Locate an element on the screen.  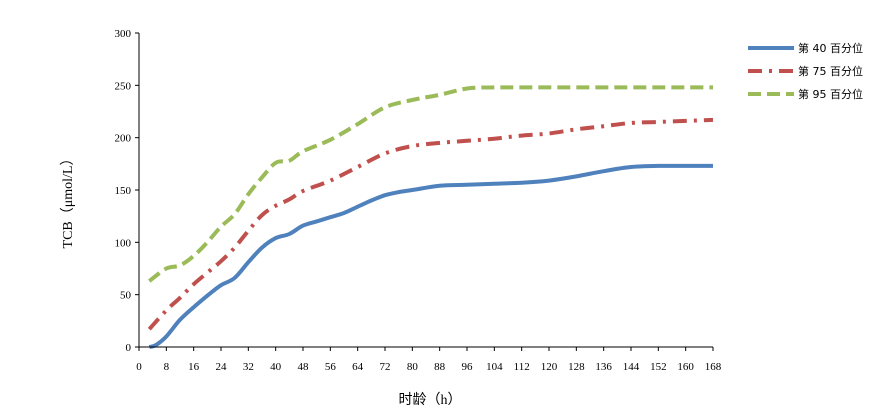
x-tick-label: 24 is located at coordinates (222, 367).